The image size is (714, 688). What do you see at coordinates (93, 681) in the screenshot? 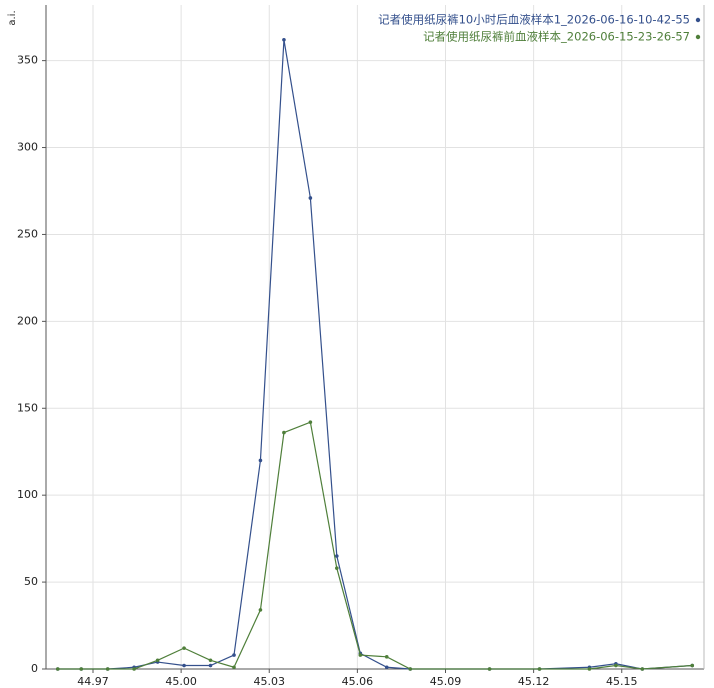
I see `x-tick-label: 44.97` at bounding box center [93, 681].